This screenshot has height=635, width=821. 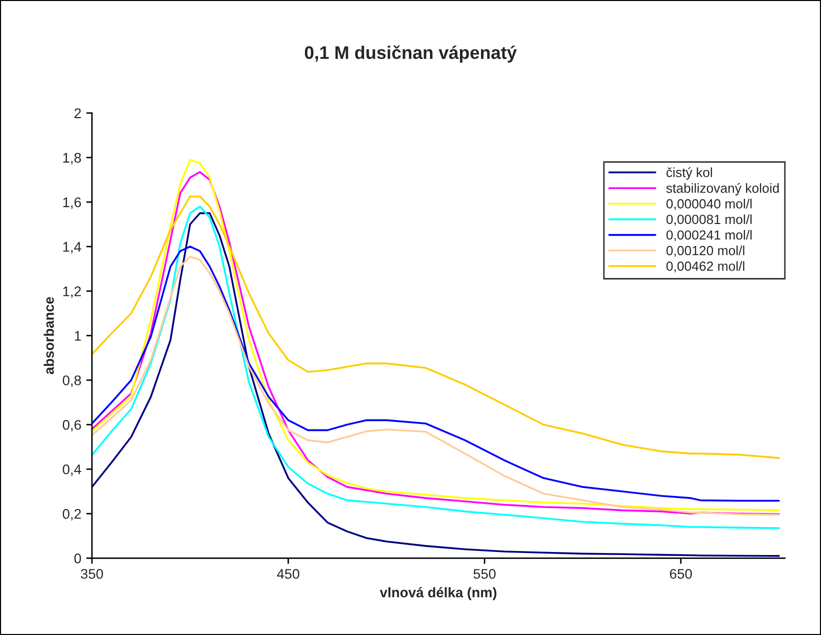 What do you see at coordinates (77, 113) in the screenshot?
I see `y-tick-label: 2` at bounding box center [77, 113].